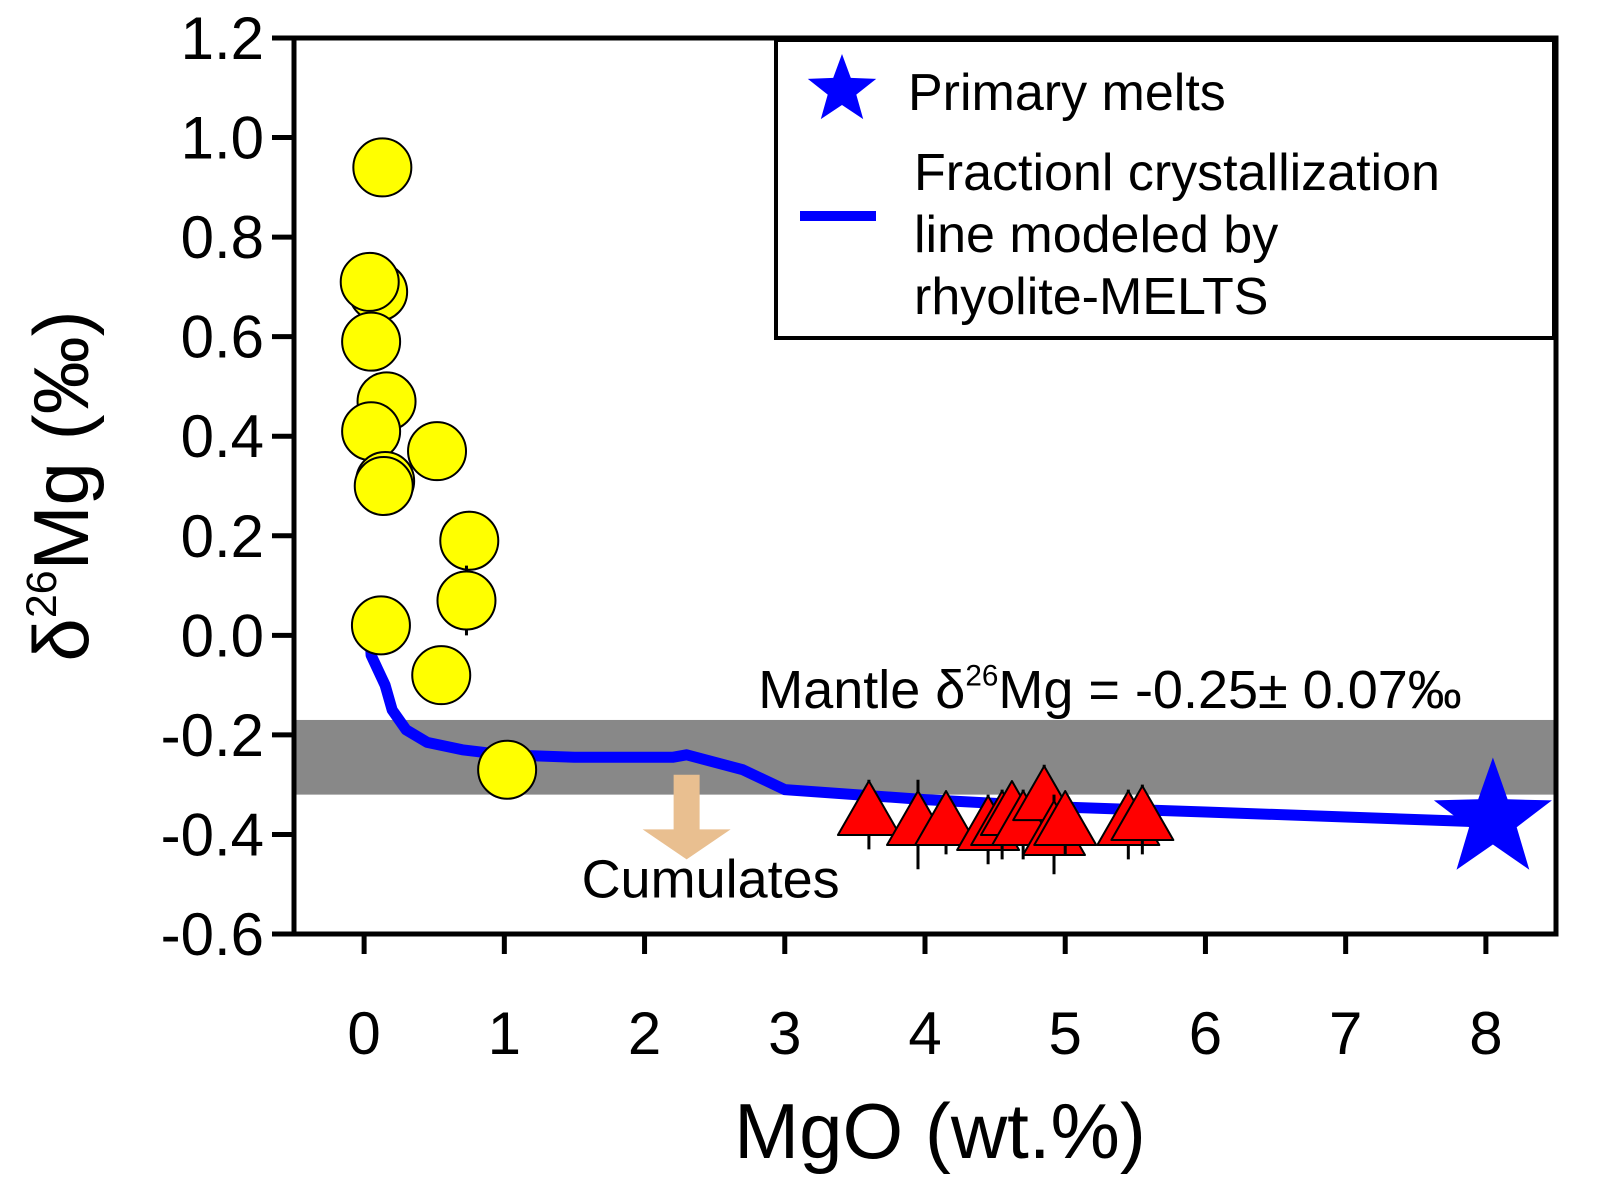 This screenshot has width=1598, height=1202. I want to click on y-tick-label: 1.0, so click(222, 138).